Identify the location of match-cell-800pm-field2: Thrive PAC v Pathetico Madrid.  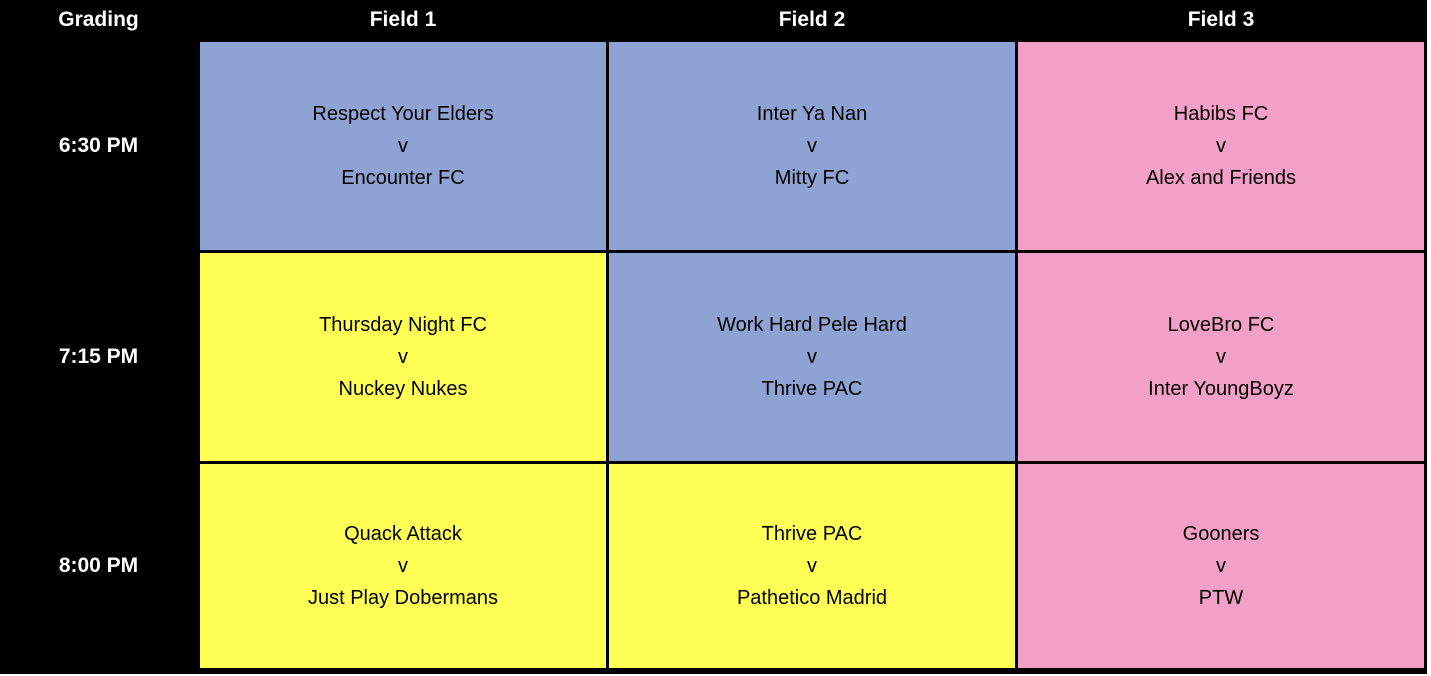
(812, 566).